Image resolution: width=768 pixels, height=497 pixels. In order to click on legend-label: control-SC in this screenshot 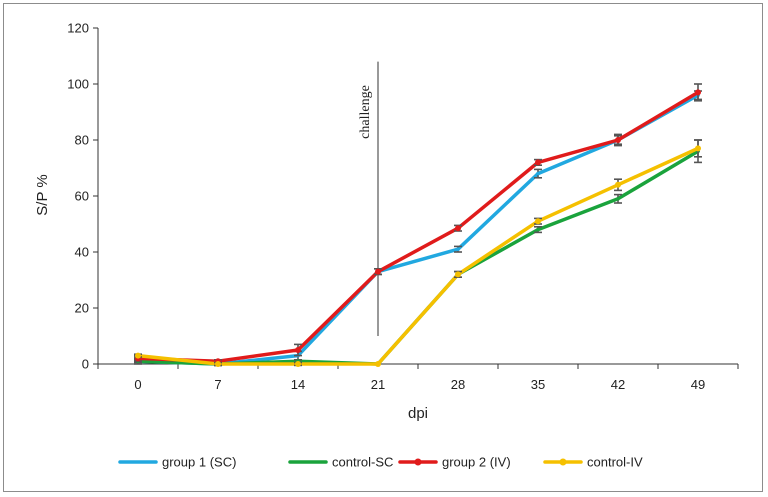, I will do `click(362, 462)`.